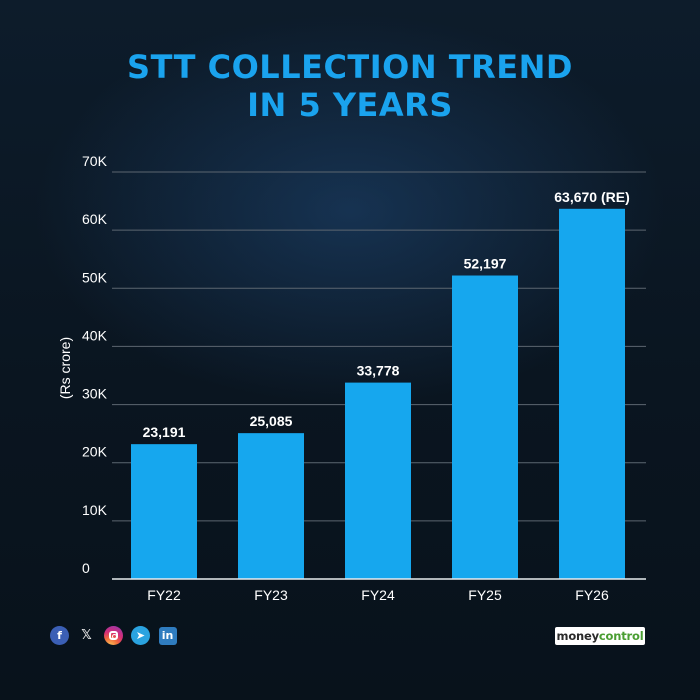 Image resolution: width=700 pixels, height=700 pixels. Describe the element at coordinates (95, 219) in the screenshot. I see `y-tick-label: 60K` at that location.